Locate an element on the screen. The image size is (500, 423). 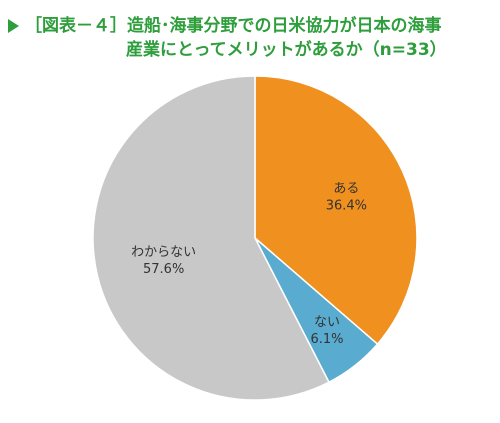
slice-label-1: ない is located at coordinates (327, 322).